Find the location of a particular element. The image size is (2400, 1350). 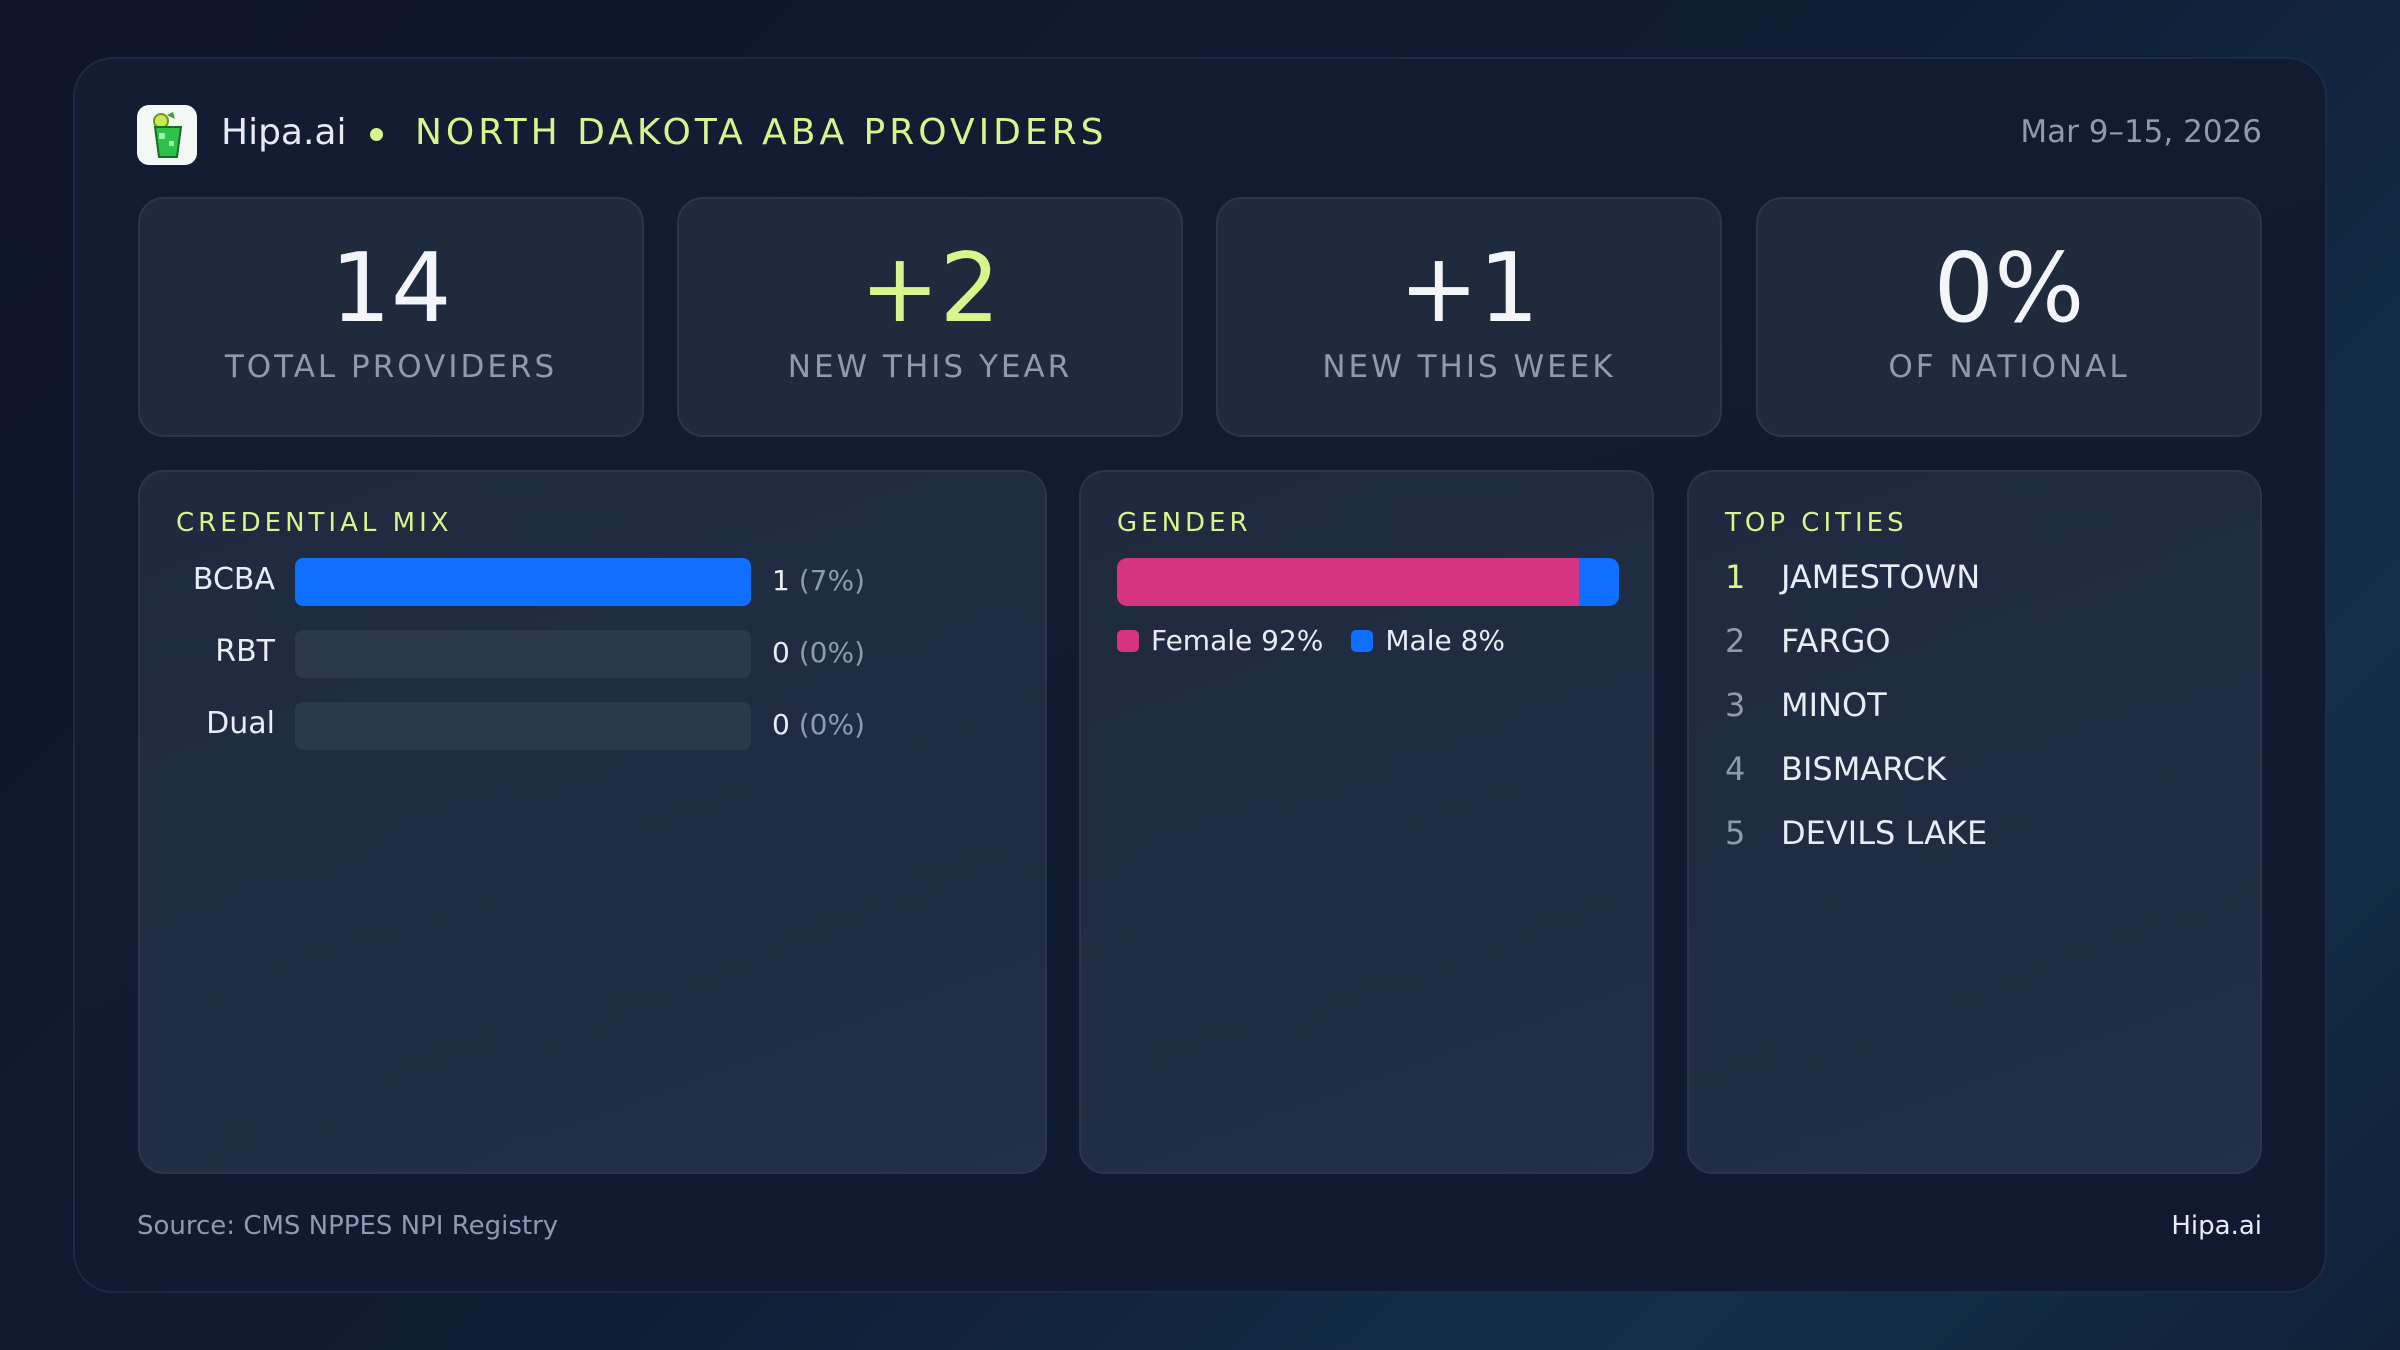

credential-label: RBT is located at coordinates (245, 651).